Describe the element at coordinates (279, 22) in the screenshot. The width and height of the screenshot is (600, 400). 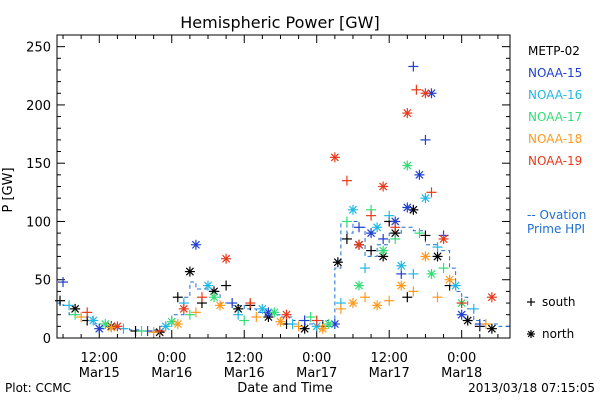
I see `chart-title: Hemispheric Power [GW]` at that location.